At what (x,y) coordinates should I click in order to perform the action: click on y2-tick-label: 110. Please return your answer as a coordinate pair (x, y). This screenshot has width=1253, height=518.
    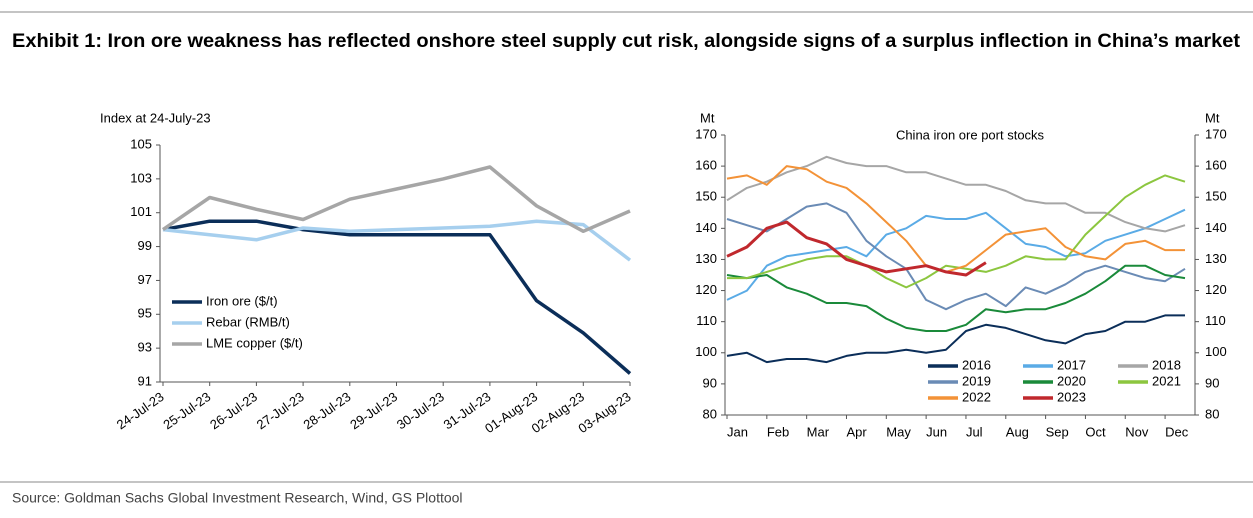
    Looking at the image, I should click on (1215, 320).